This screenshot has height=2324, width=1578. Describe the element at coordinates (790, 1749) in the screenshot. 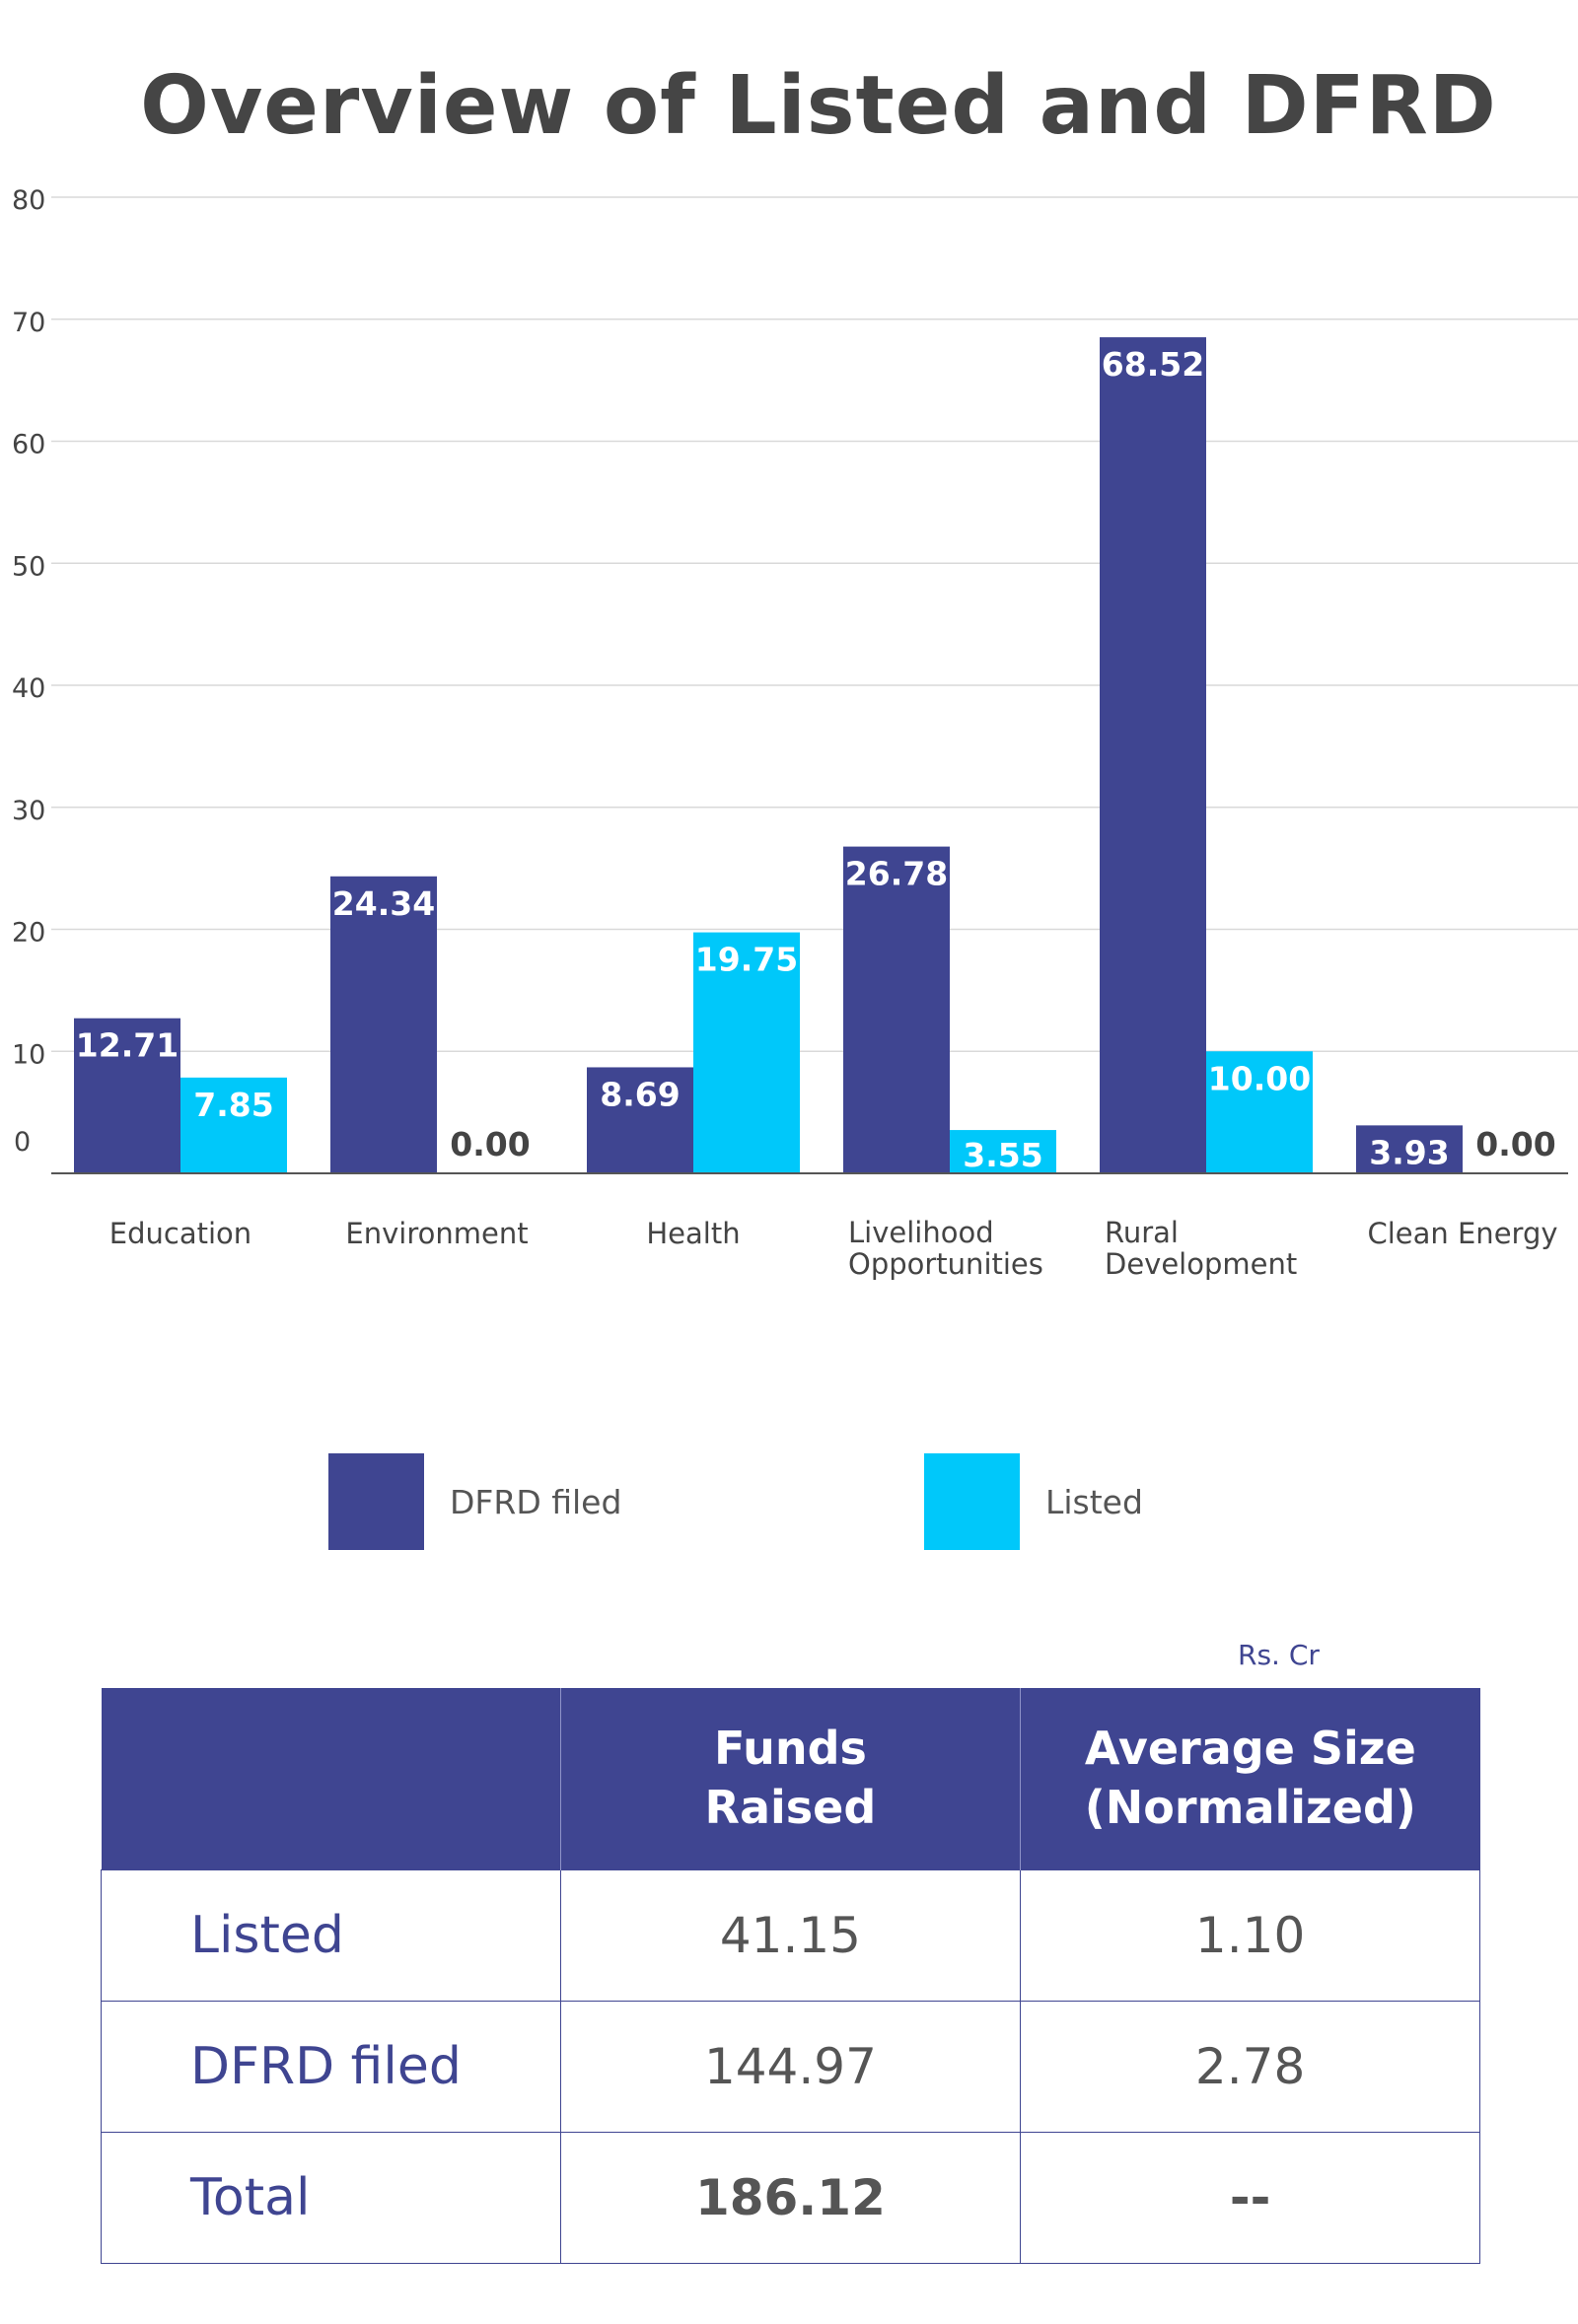

I see `header-funds-line-1: Funds` at that location.